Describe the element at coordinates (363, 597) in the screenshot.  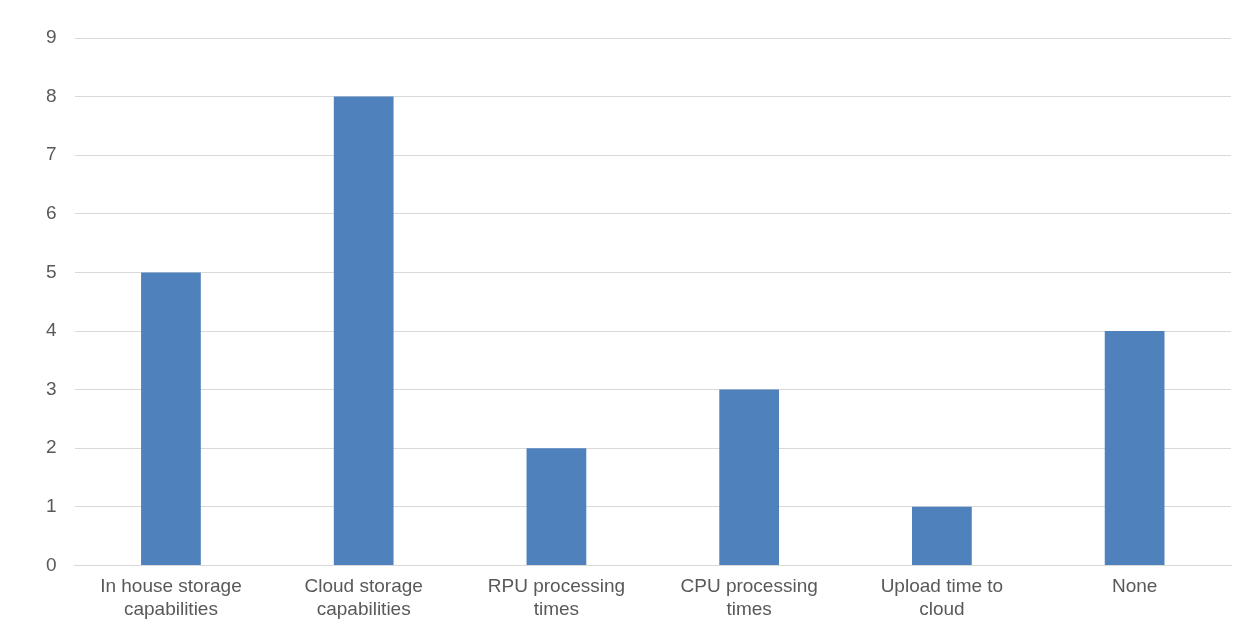
I see `x-tick-label: Cloud storage capabilities` at that location.